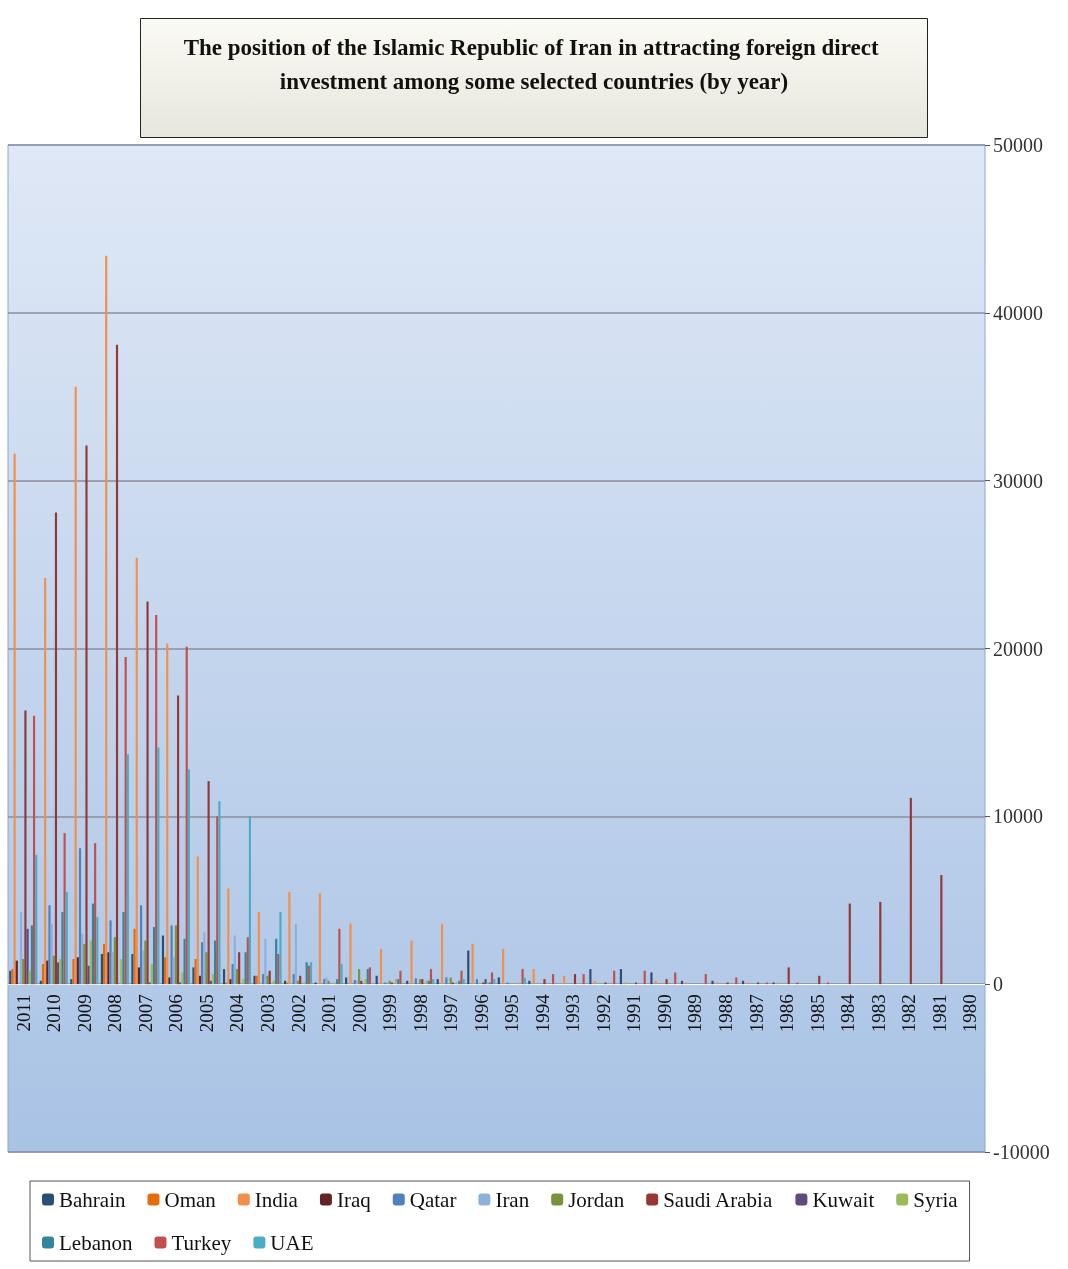  I want to click on x-tick-label: 1993, so click(573, 1013).